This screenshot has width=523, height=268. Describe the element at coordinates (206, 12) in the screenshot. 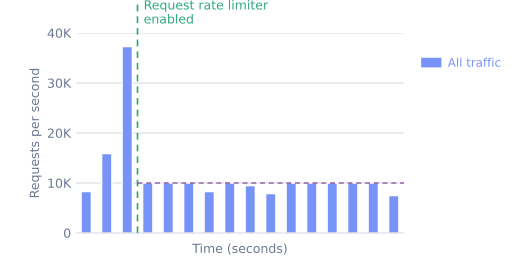

I see `text: Request rate limiter enabled` at that location.